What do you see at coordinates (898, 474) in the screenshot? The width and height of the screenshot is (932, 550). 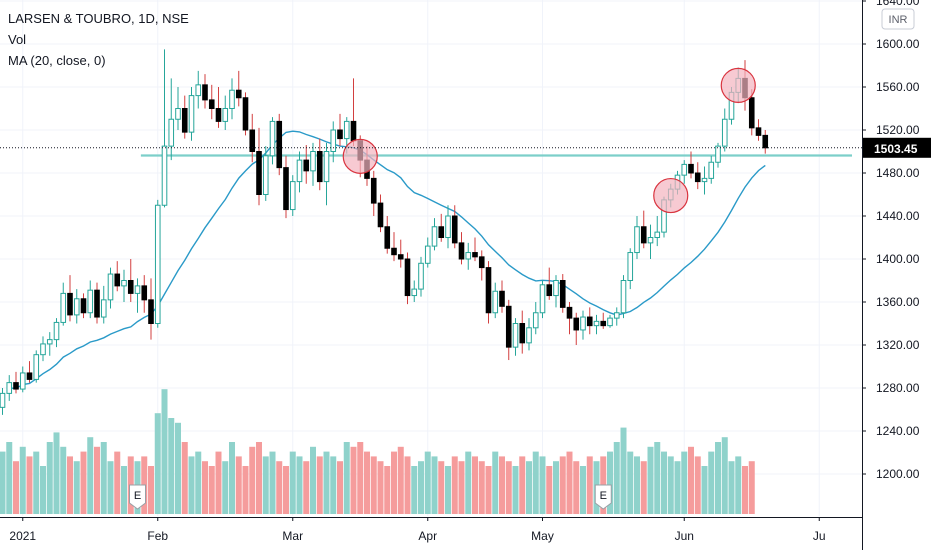 I see `y-tick-label: 1200.00` at bounding box center [898, 474].